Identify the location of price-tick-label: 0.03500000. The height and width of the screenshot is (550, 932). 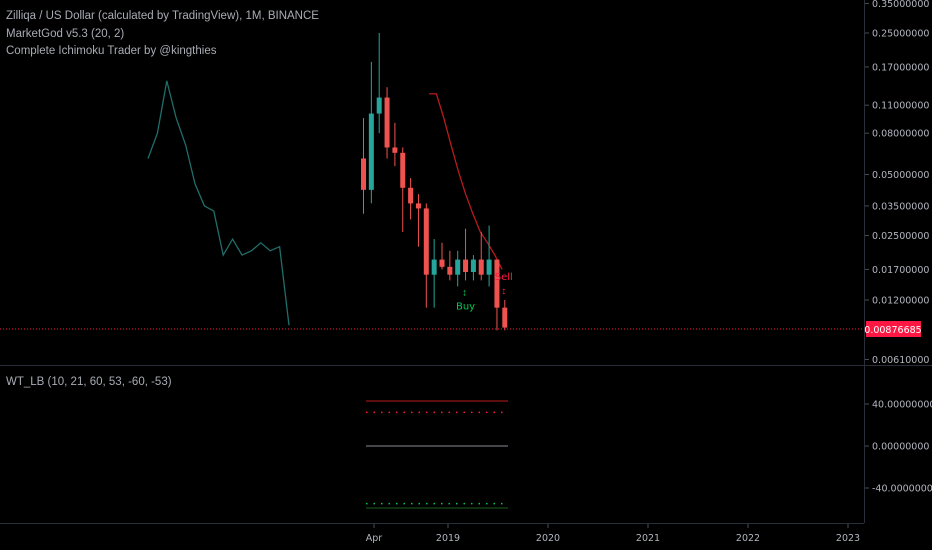
(900, 206).